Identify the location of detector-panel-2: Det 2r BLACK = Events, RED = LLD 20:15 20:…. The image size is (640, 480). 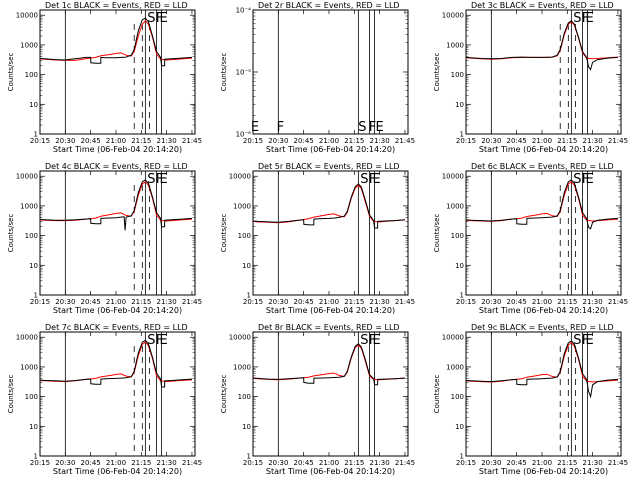
(317, 77).